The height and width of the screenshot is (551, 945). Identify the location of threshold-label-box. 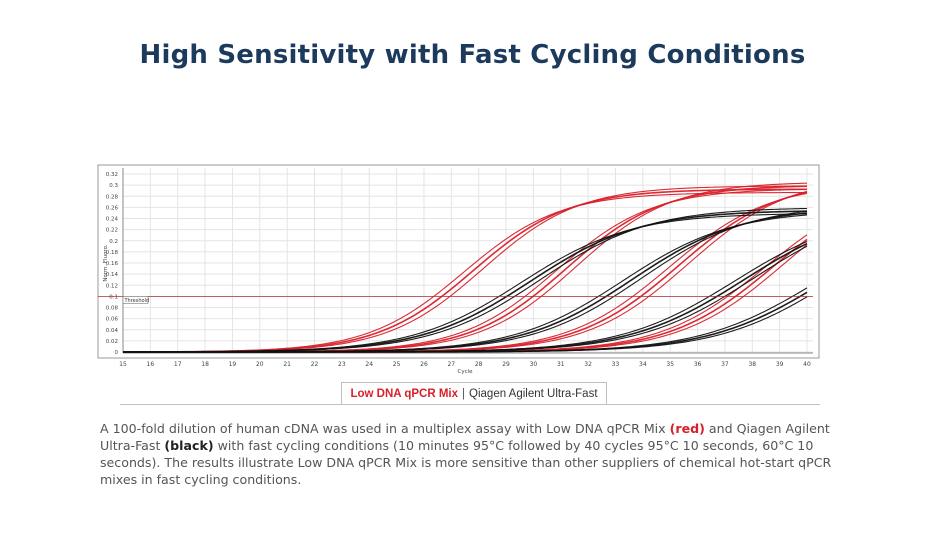
(135, 300).